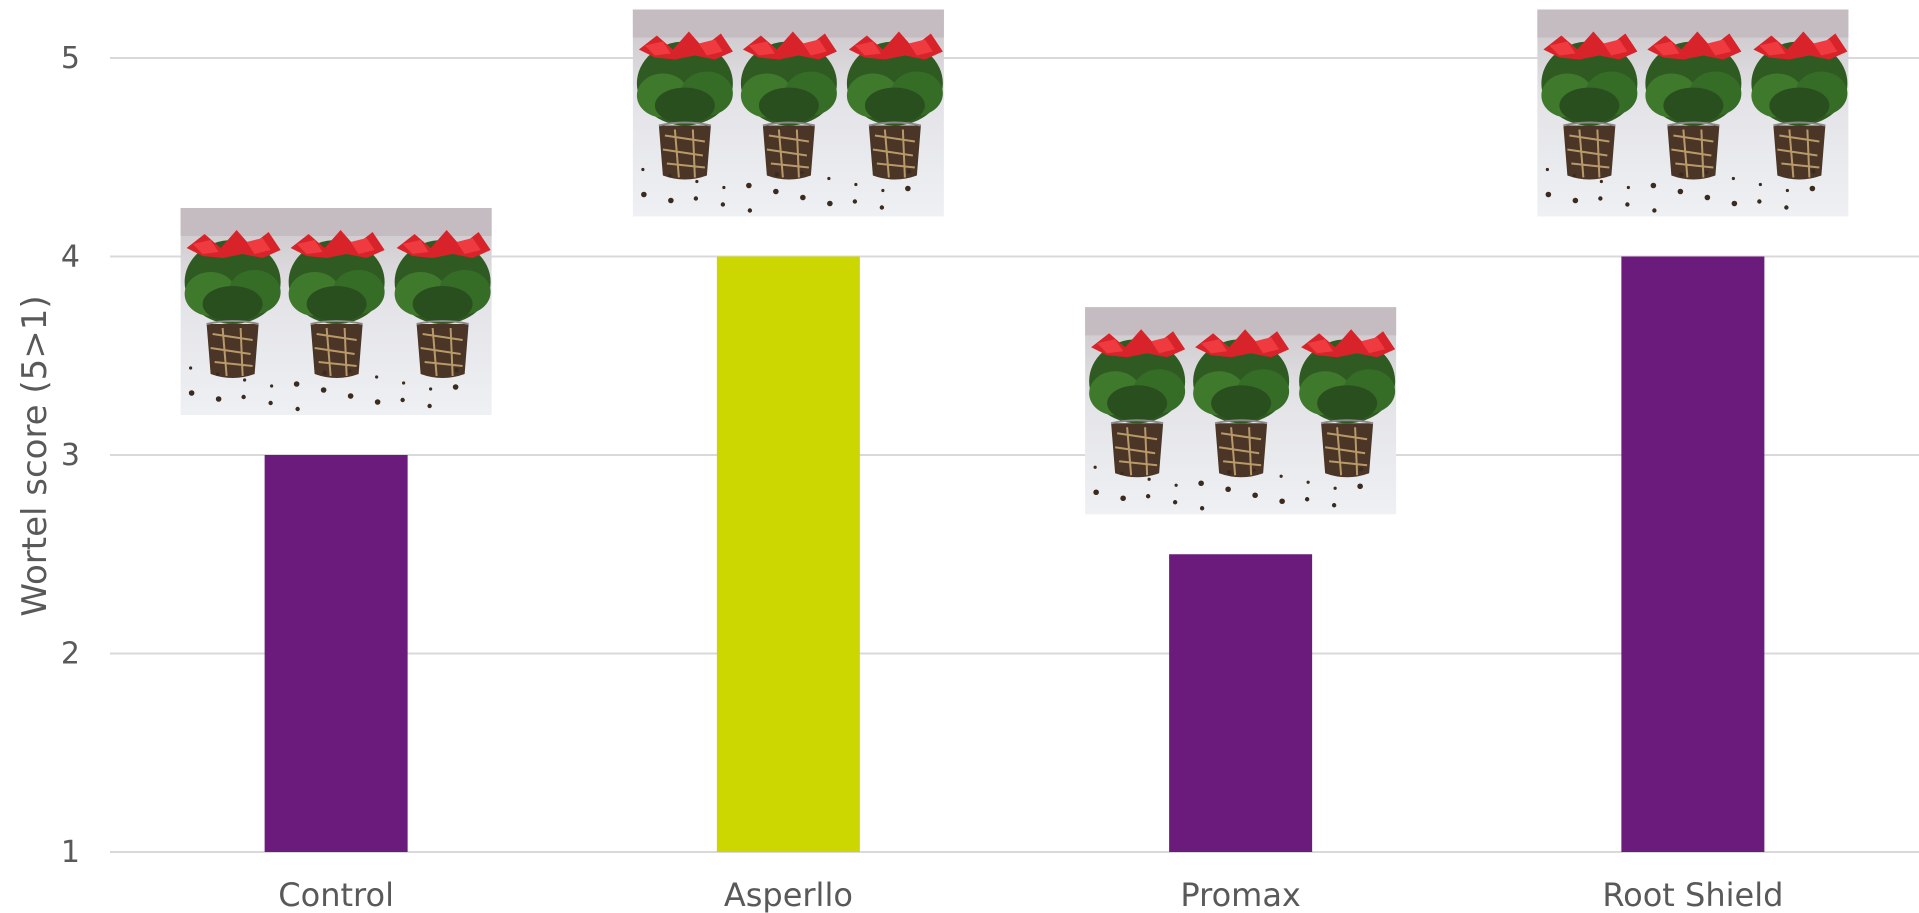  I want to click on y-tick-label: 5, so click(70, 58).